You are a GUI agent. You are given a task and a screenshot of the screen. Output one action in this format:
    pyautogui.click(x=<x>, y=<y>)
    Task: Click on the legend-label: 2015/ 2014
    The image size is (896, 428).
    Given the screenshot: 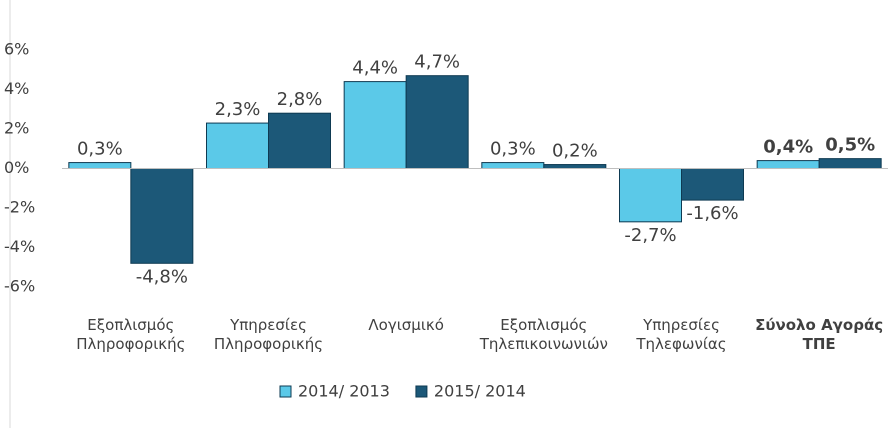 What is the action you would take?
    pyautogui.click(x=480, y=391)
    